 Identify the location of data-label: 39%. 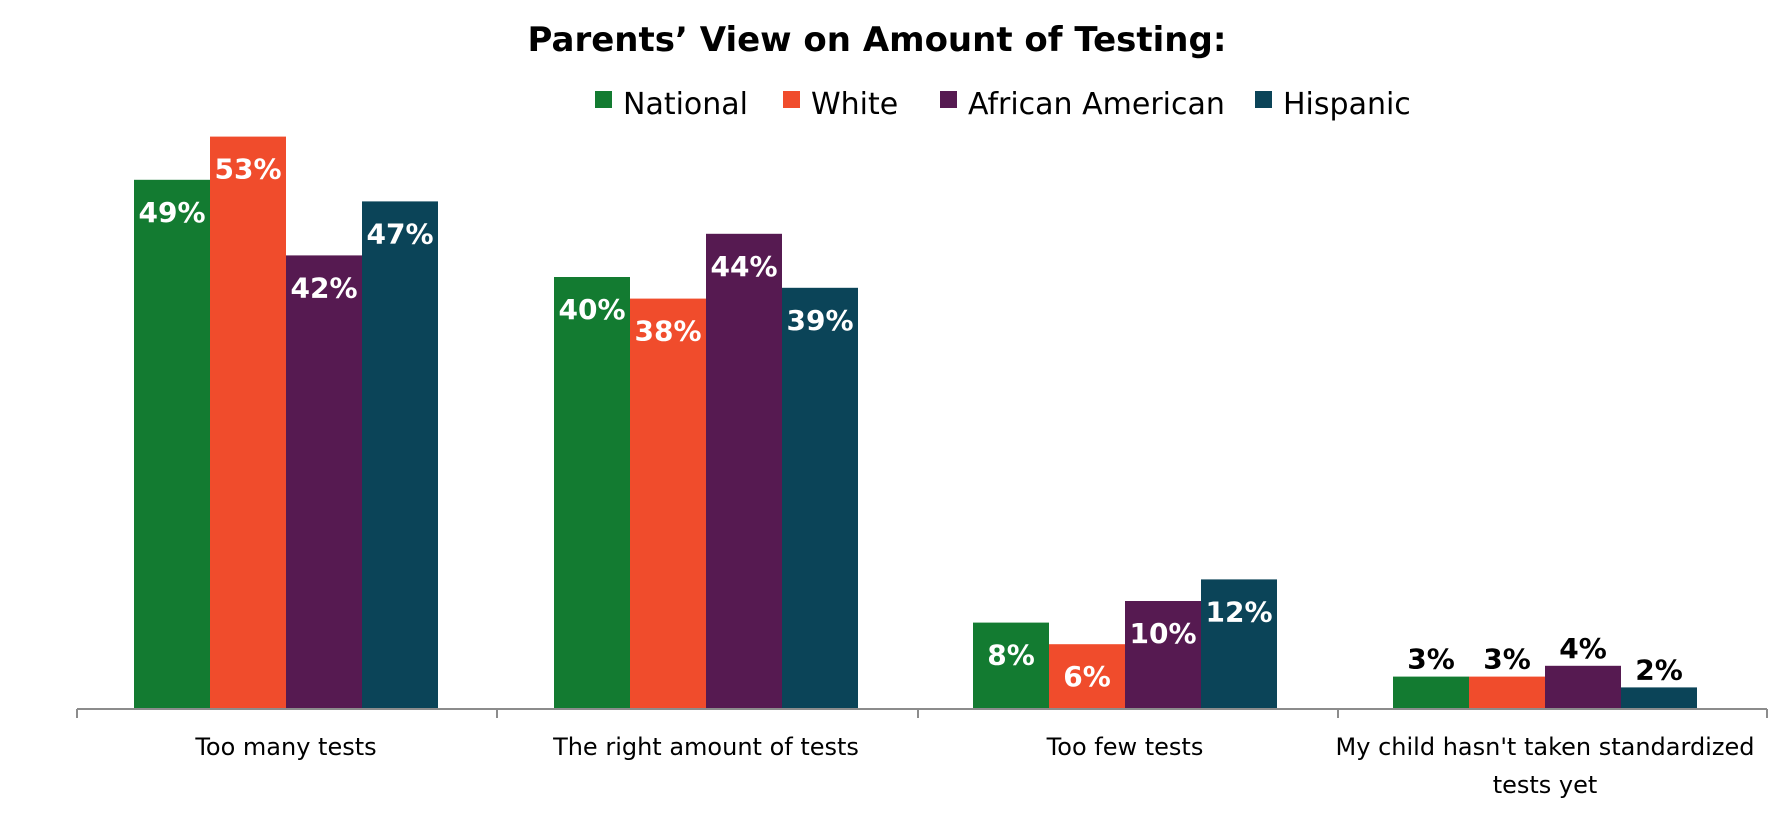
(819, 320).